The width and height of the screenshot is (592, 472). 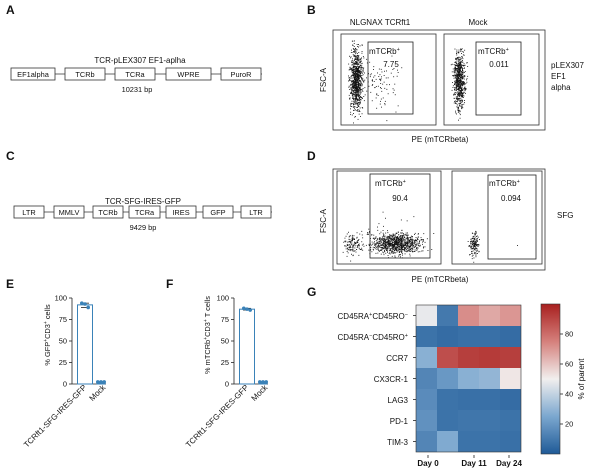 I want to click on panel-d-gate-value-left: 90.4, so click(x=400, y=198).